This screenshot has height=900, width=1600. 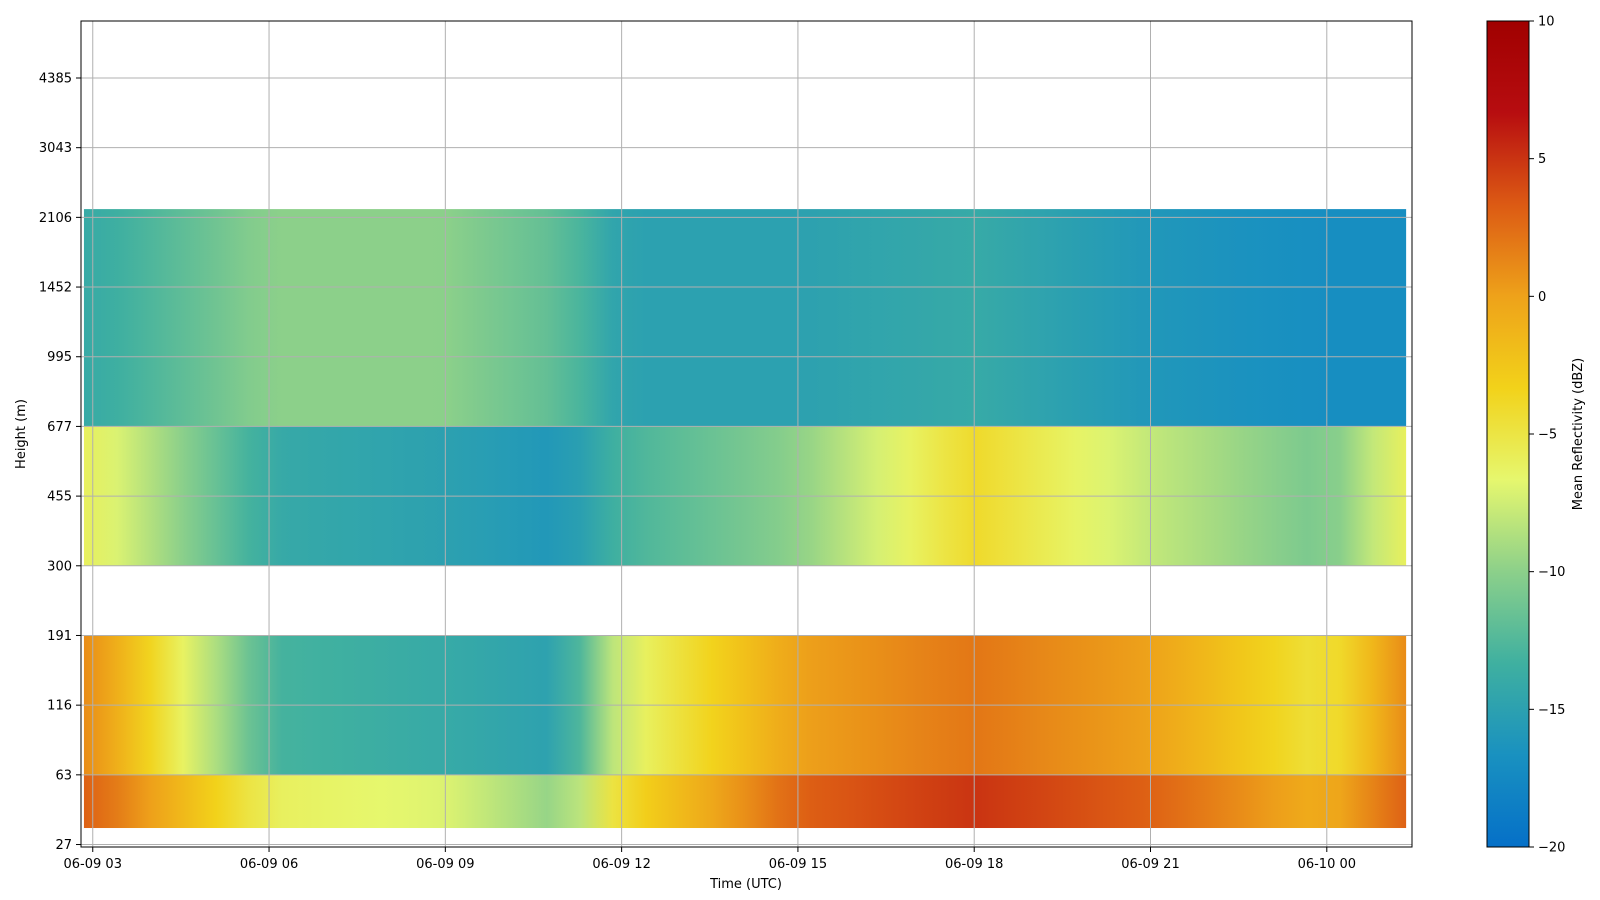 What do you see at coordinates (1150, 864) in the screenshot?
I see `x-tick-label: 06-09 21` at bounding box center [1150, 864].